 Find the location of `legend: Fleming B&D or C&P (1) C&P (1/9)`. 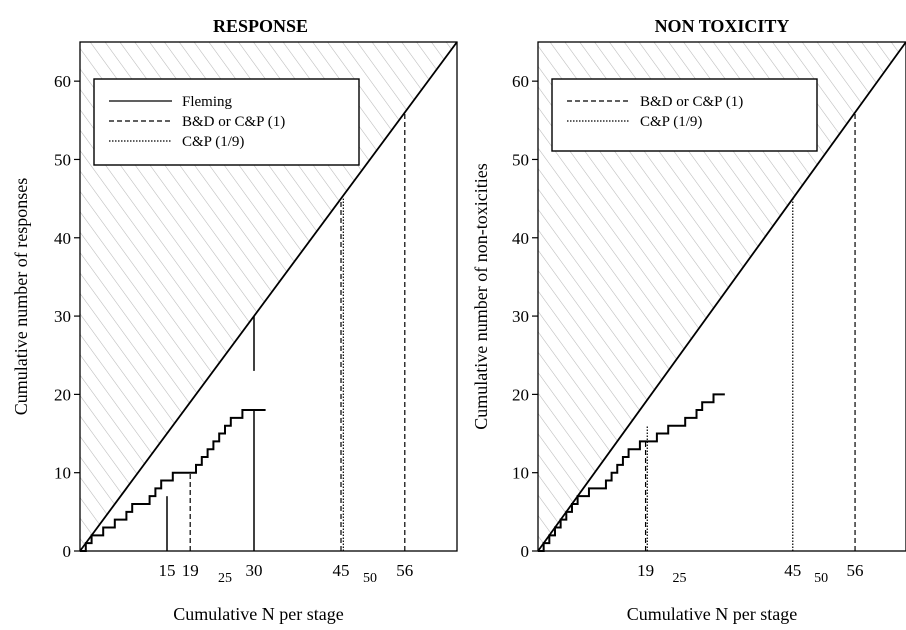

legend: Fleming B&D or C&P (1) C&P (1/9) is located at coordinates (226, 122).